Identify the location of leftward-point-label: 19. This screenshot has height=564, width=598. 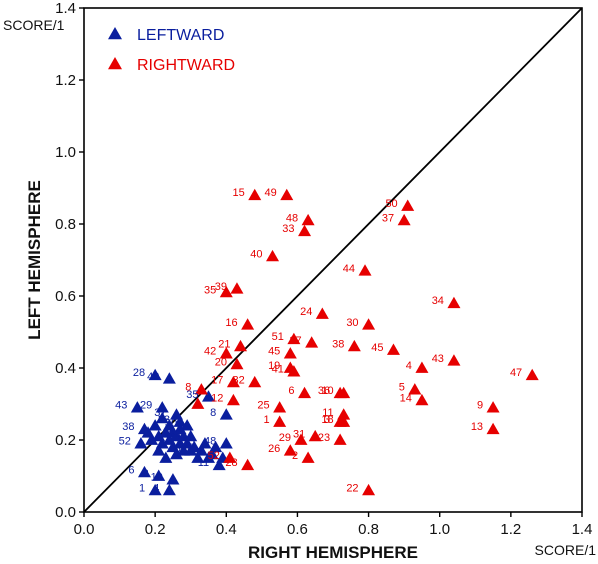
(157, 478).